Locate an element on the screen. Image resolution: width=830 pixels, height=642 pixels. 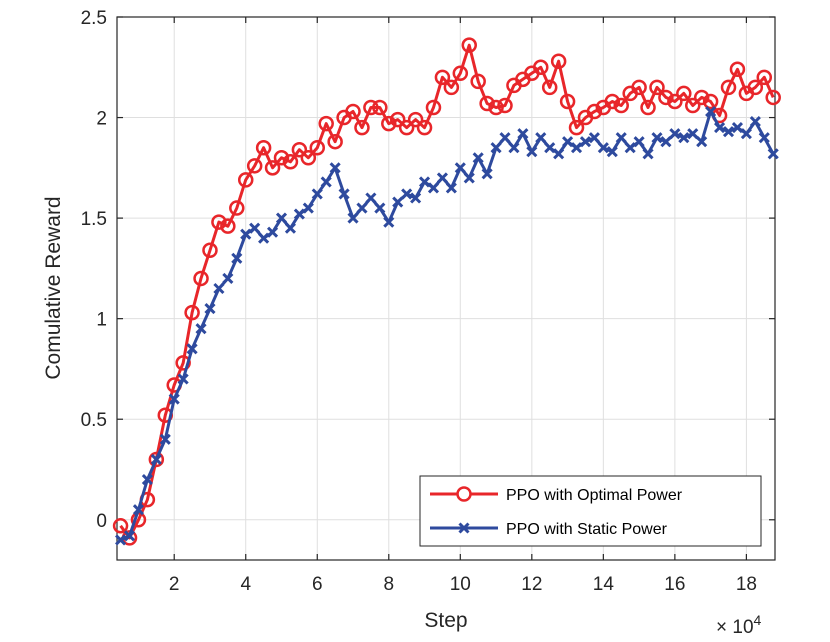
x-tick-label: 4 is located at coordinates (245, 584).